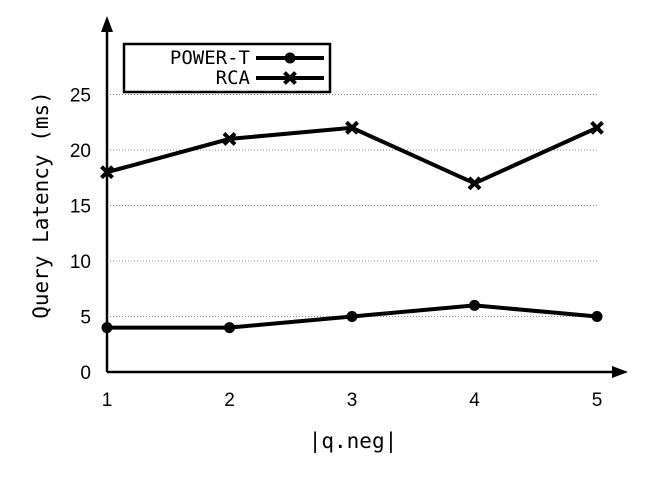 The width and height of the screenshot is (648, 480). Describe the element at coordinates (210, 58) in the screenshot. I see `legend-label-power-t: POWER-T` at that location.